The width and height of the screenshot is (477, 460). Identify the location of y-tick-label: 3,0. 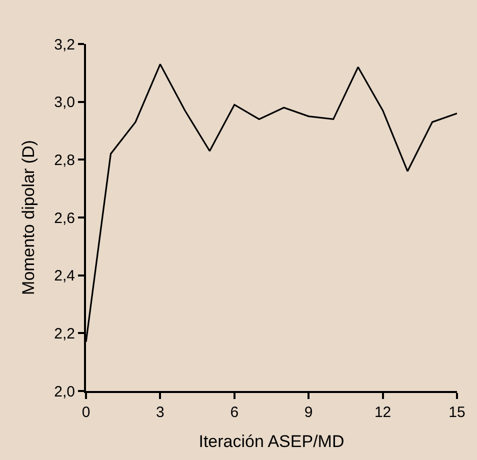
(64, 103).